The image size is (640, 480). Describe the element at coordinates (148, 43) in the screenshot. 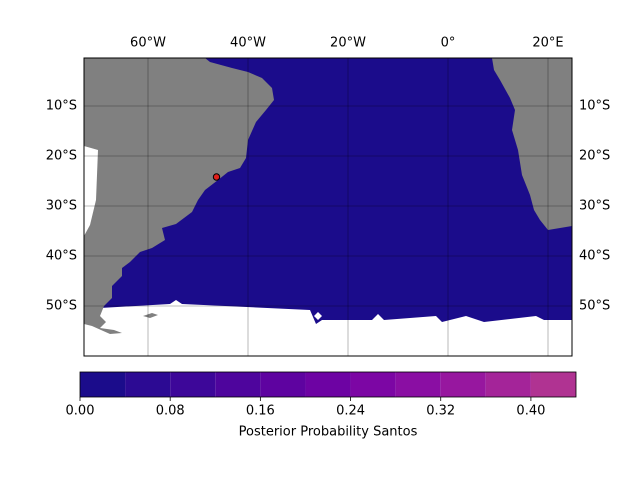

I see `lon-tick-label: 60°W` at that location.